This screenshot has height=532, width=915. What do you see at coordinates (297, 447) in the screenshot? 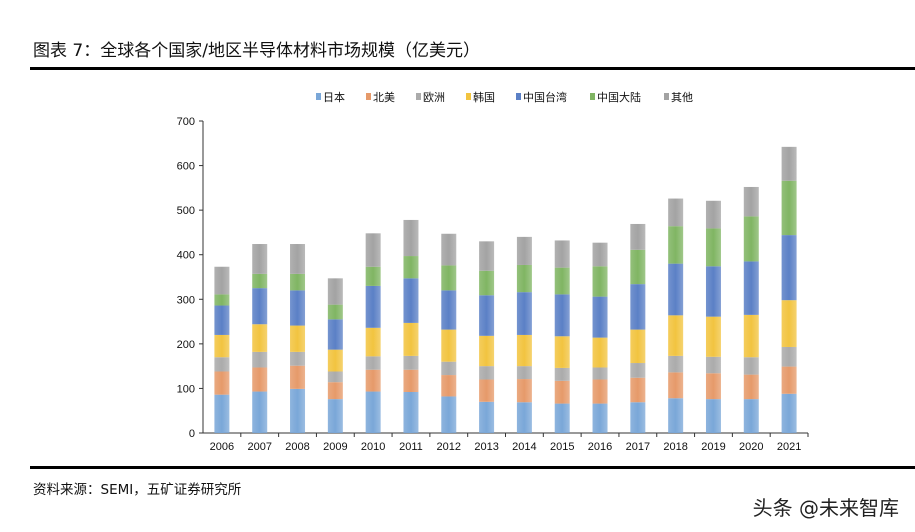
I see `x-tick-label: 2008` at bounding box center [297, 447].